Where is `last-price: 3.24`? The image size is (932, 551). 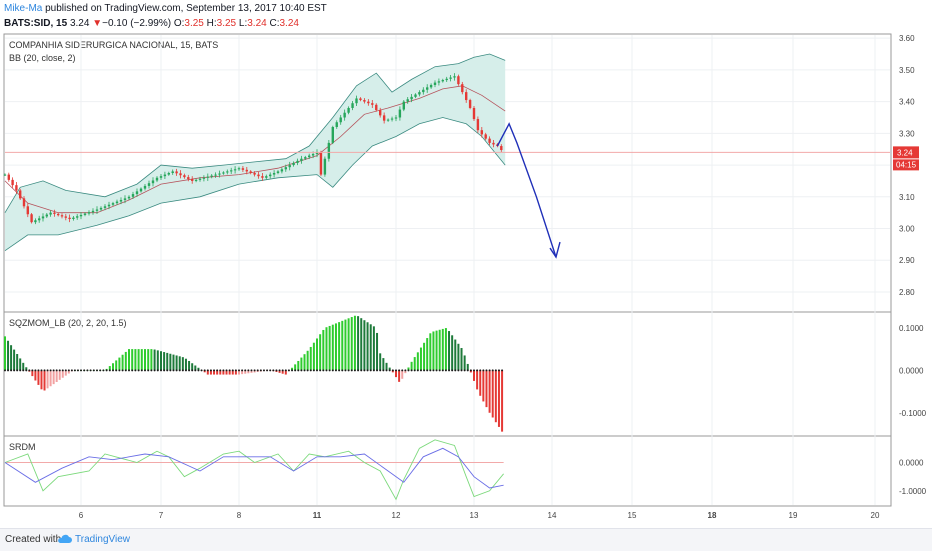 last-price: 3.24 is located at coordinates (79, 23).